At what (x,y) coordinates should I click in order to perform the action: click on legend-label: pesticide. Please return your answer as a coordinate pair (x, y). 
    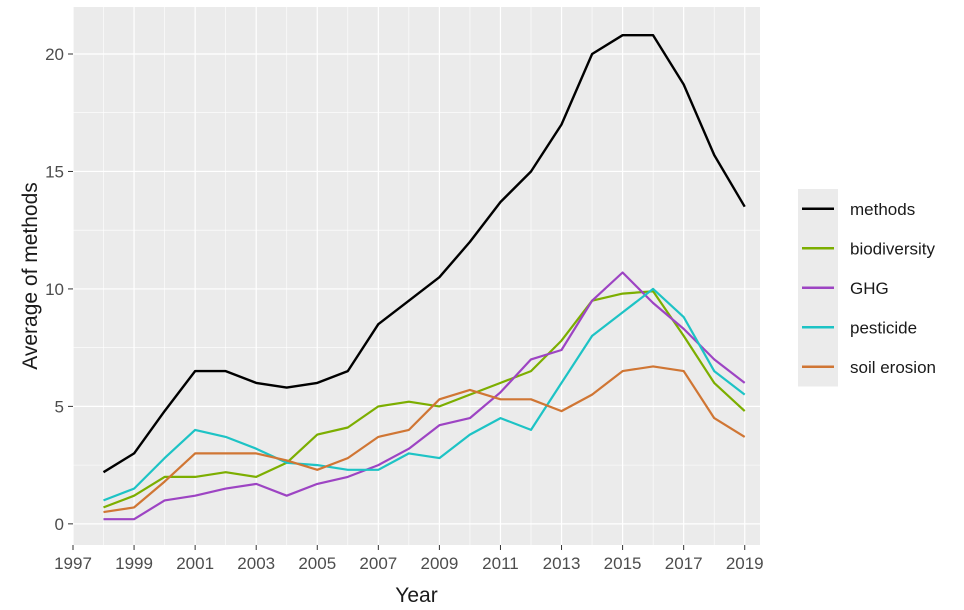
    Looking at the image, I should click on (883, 327).